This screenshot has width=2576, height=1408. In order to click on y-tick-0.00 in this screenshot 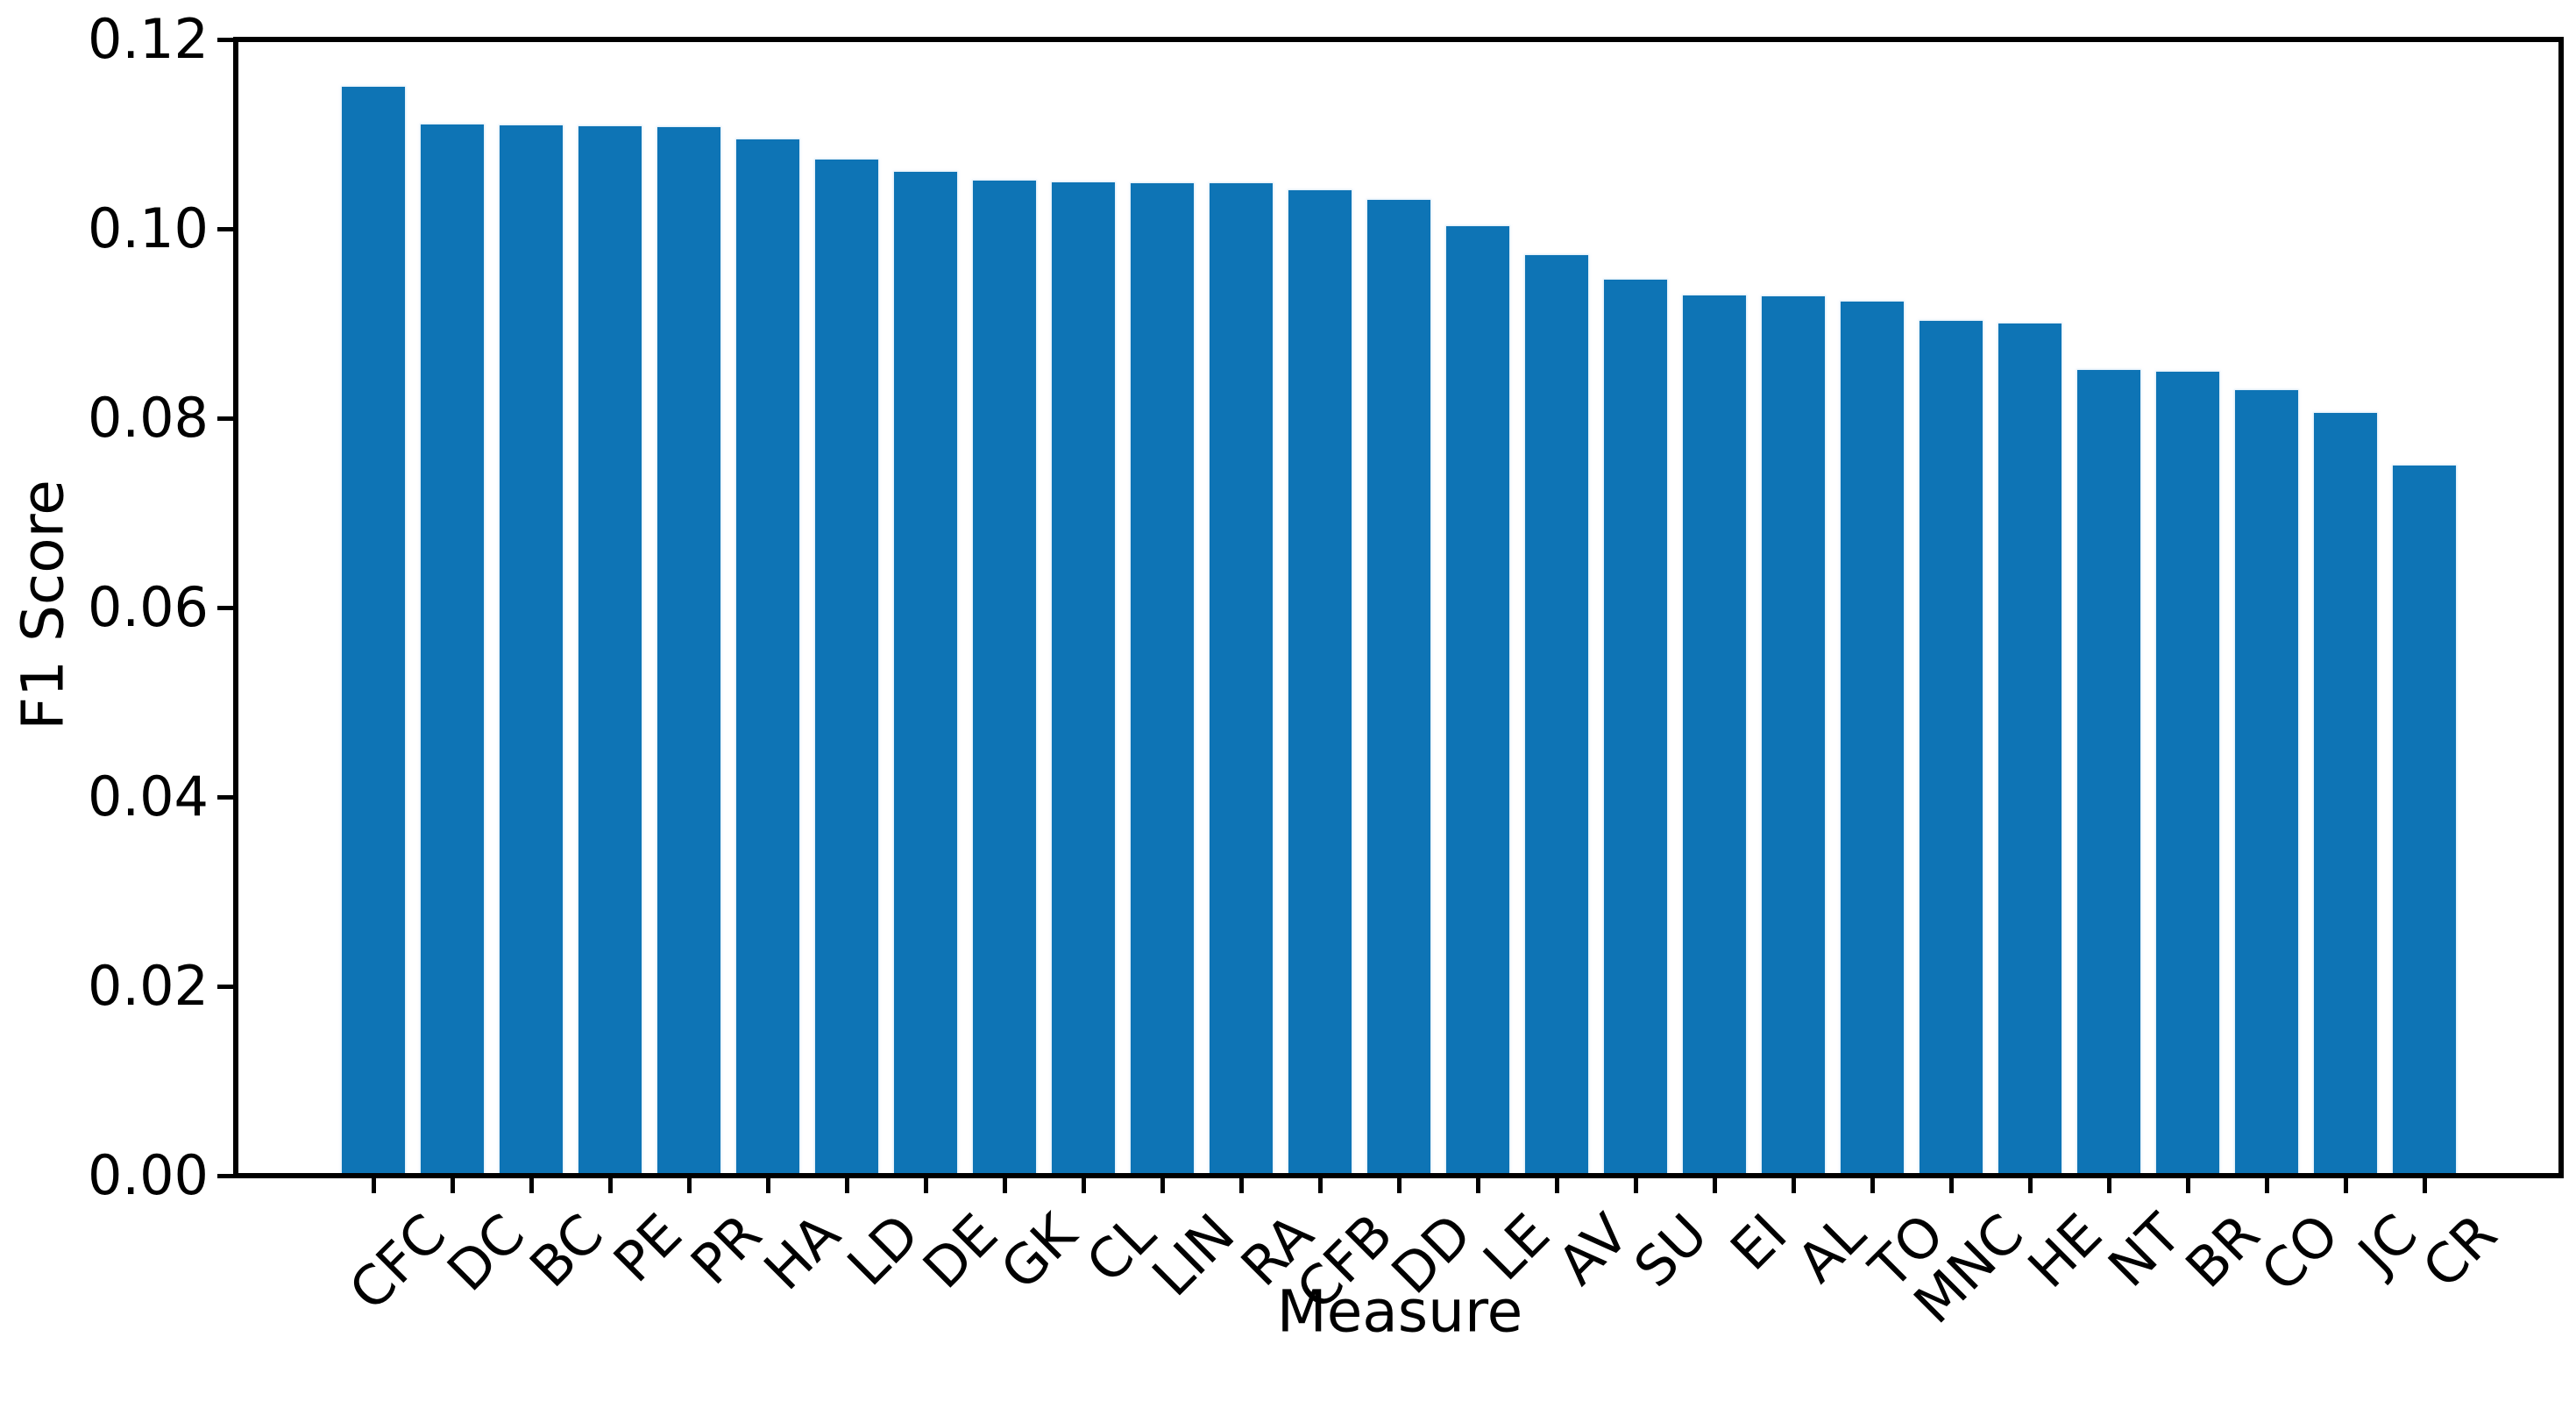, I will do `click(225, 1176)`.